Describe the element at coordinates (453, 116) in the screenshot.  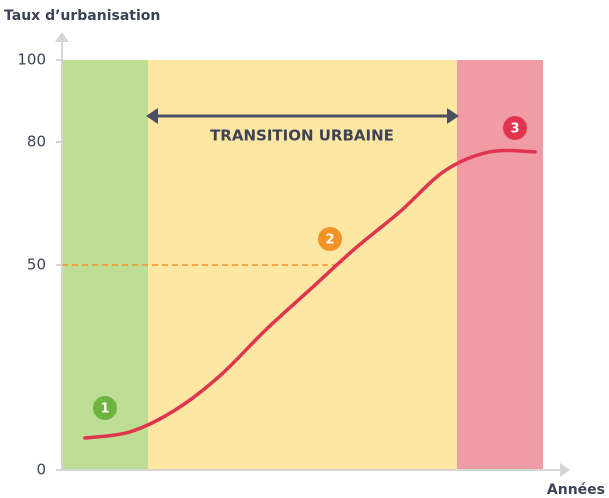
I see `arrow-head-right` at that location.